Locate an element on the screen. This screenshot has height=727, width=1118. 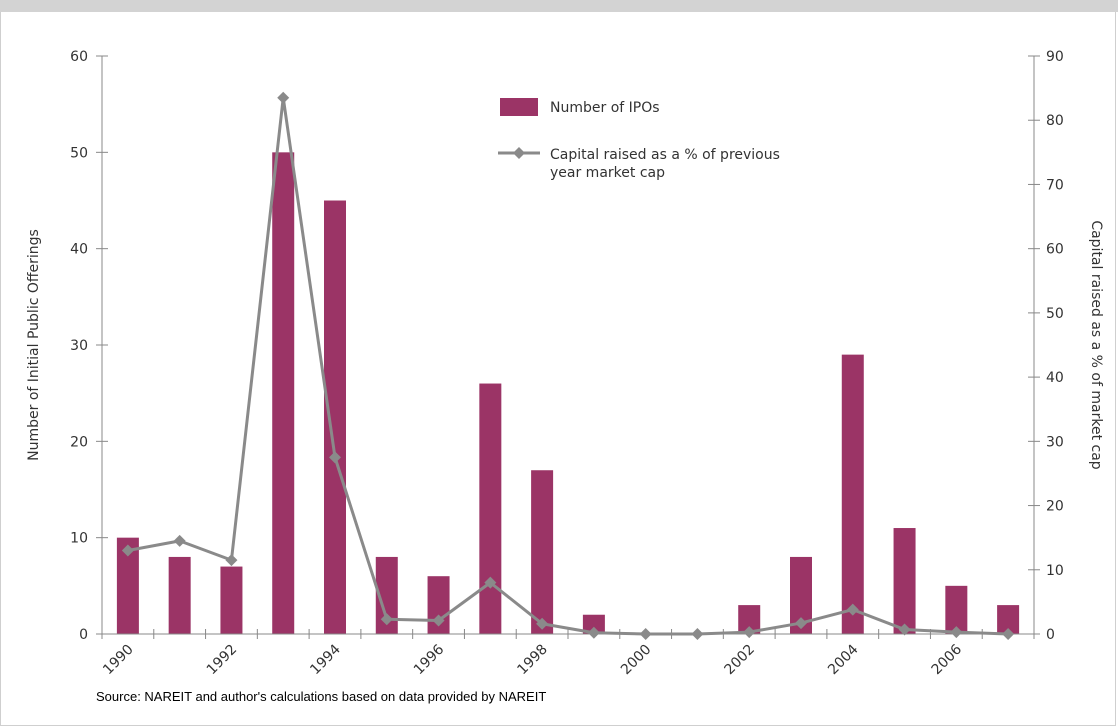
left-tick-label: 0 is located at coordinates (83, 635).